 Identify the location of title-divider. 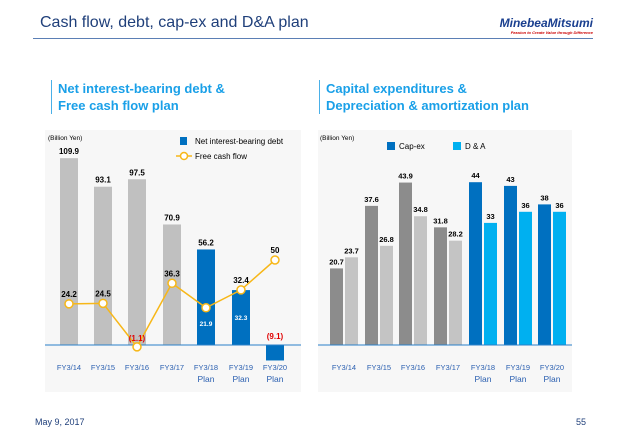
(313, 38).